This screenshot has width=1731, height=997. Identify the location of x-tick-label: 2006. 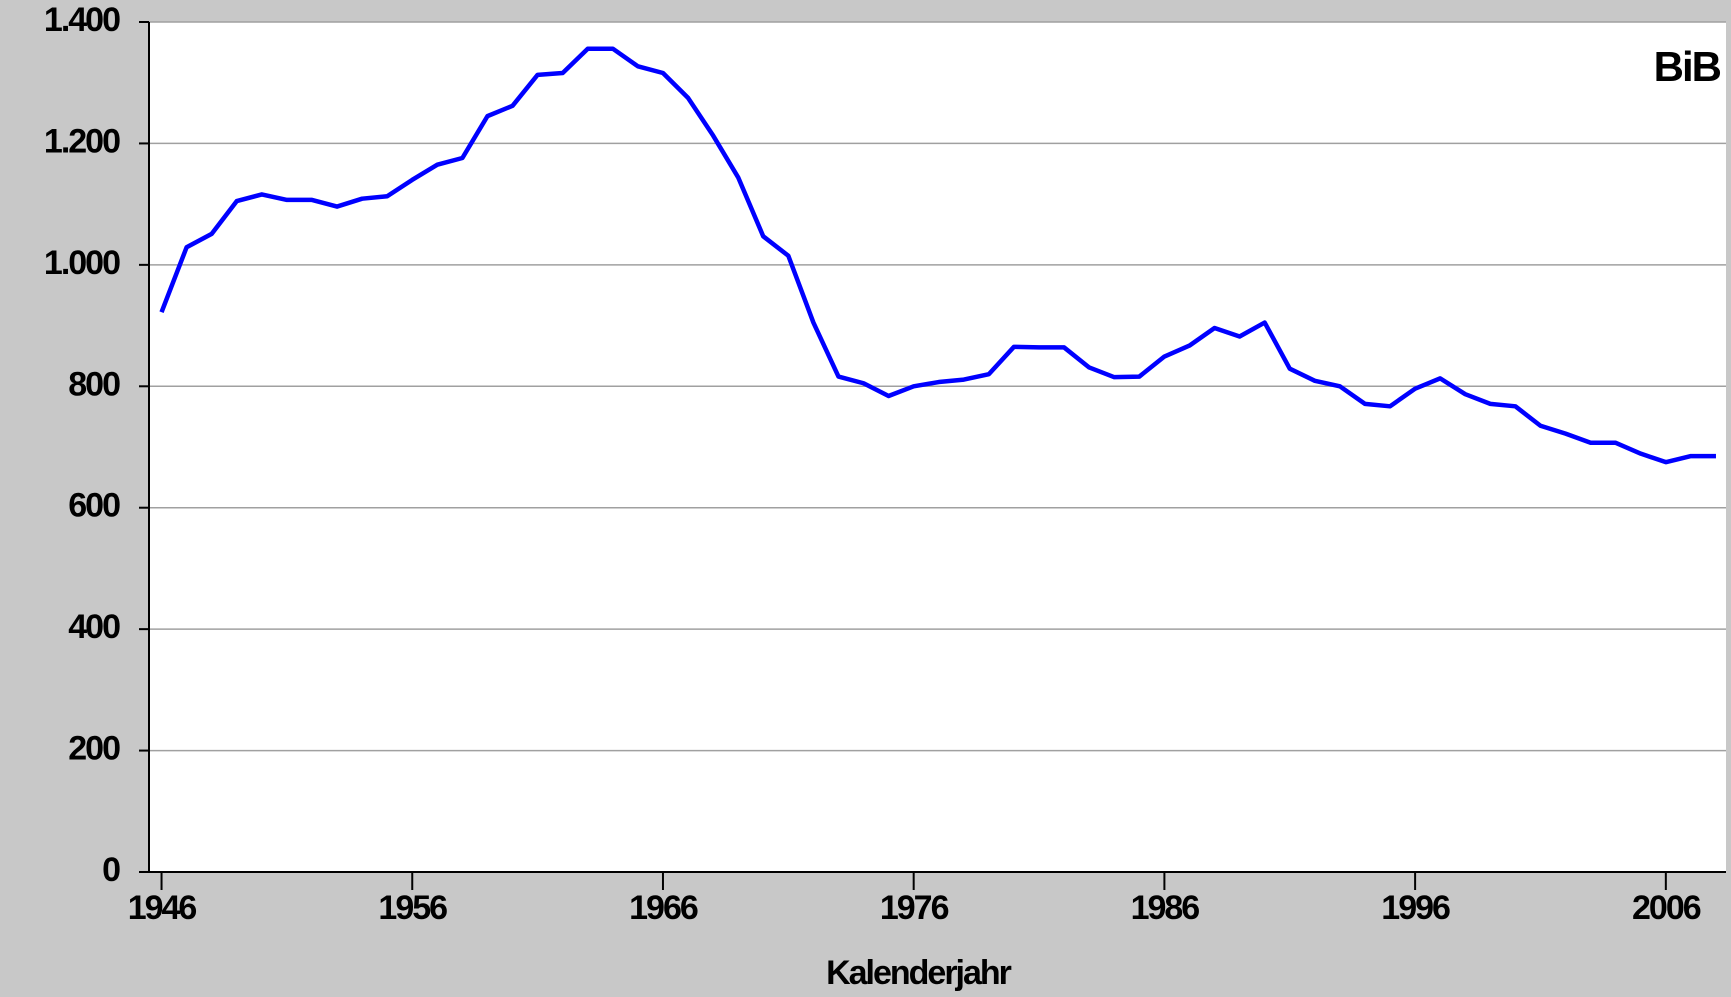
(1666, 908).